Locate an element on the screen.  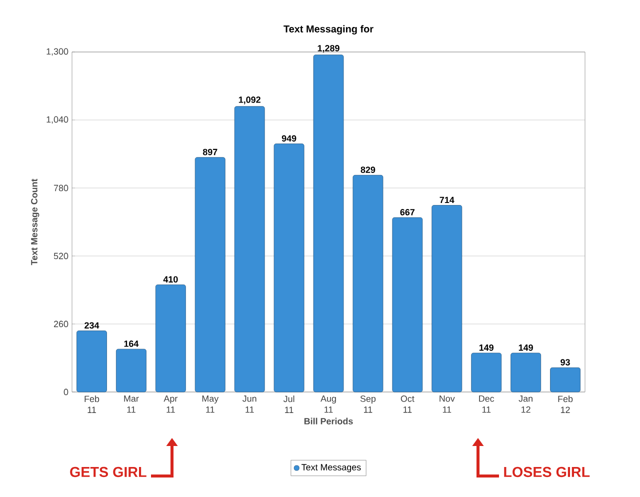
data-label: 829 is located at coordinates (368, 169).